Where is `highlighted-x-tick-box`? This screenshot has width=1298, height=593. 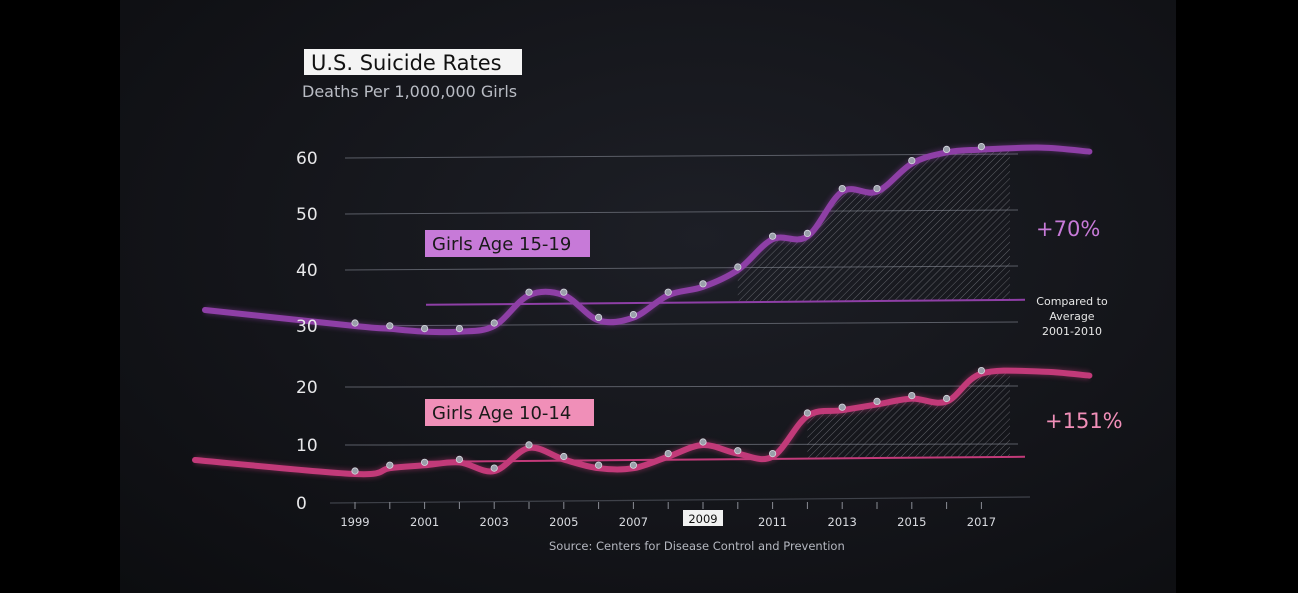 highlighted-x-tick-box is located at coordinates (703, 518).